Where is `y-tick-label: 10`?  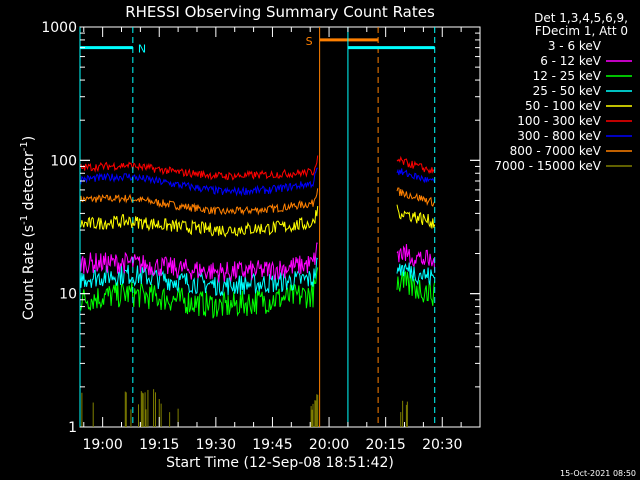
y-tick-label: 10 is located at coordinates (68, 295).